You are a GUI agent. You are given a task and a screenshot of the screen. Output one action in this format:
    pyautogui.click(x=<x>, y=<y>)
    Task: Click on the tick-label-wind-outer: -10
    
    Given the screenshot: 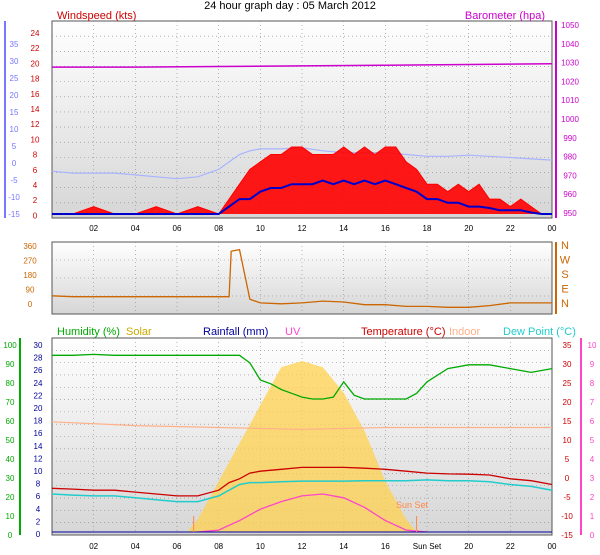 What is the action you would take?
    pyautogui.click(x=14, y=197)
    